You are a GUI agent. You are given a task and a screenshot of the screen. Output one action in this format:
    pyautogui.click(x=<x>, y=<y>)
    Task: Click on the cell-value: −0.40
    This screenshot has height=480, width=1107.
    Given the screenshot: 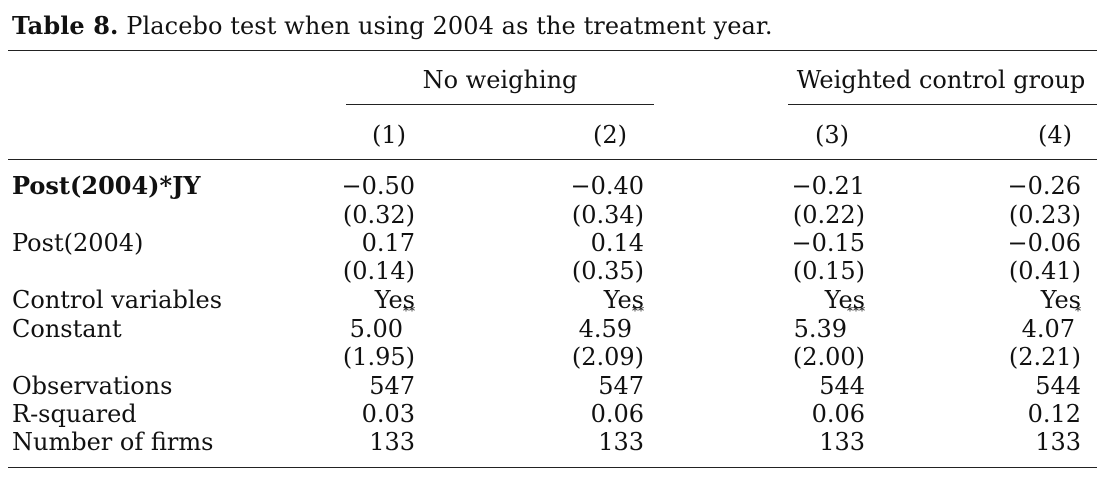 What is the action you would take?
    pyautogui.click(x=607, y=186)
    